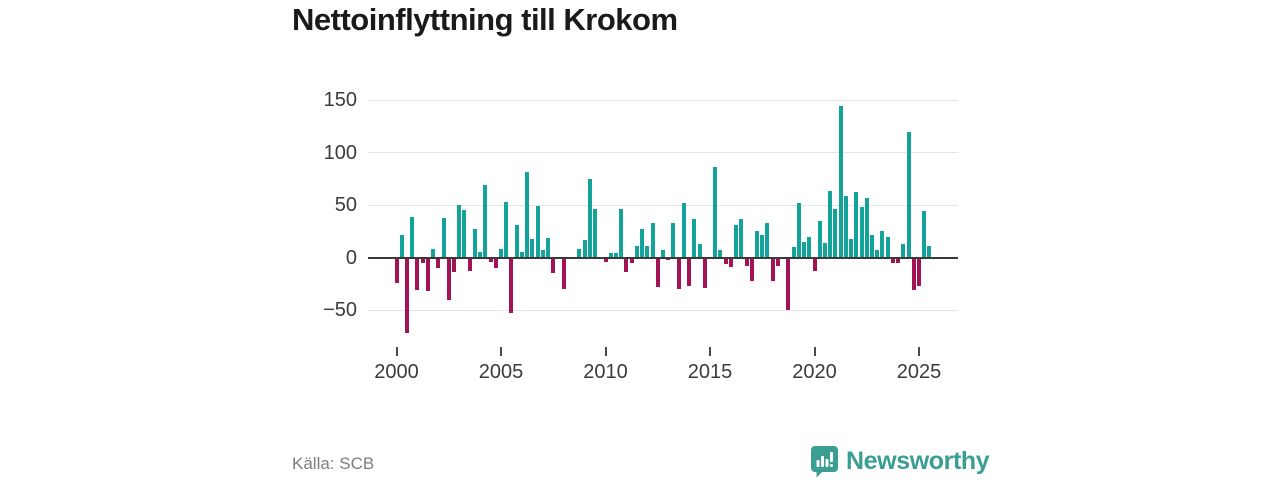 The height and width of the screenshot is (480, 1280). I want to click on bar-2012Q3, so click(657, 272).